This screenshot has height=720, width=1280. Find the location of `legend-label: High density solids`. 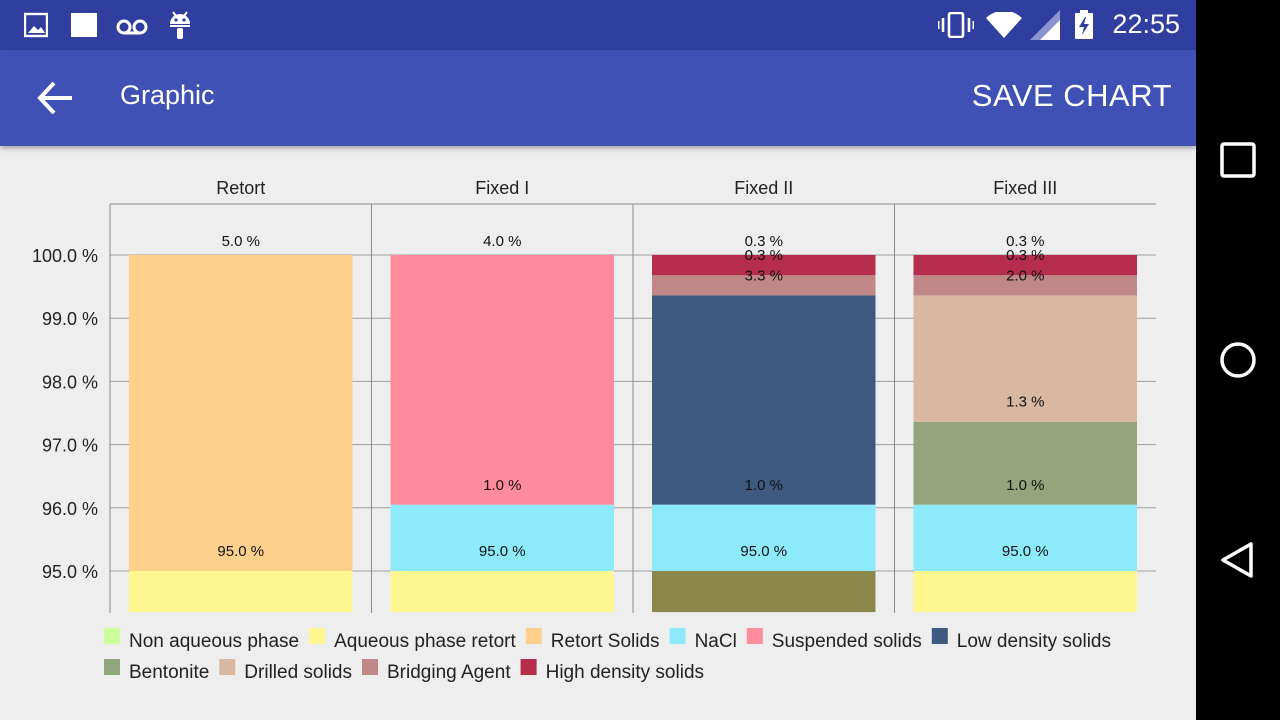

legend-label: High density solids is located at coordinates (625, 672).